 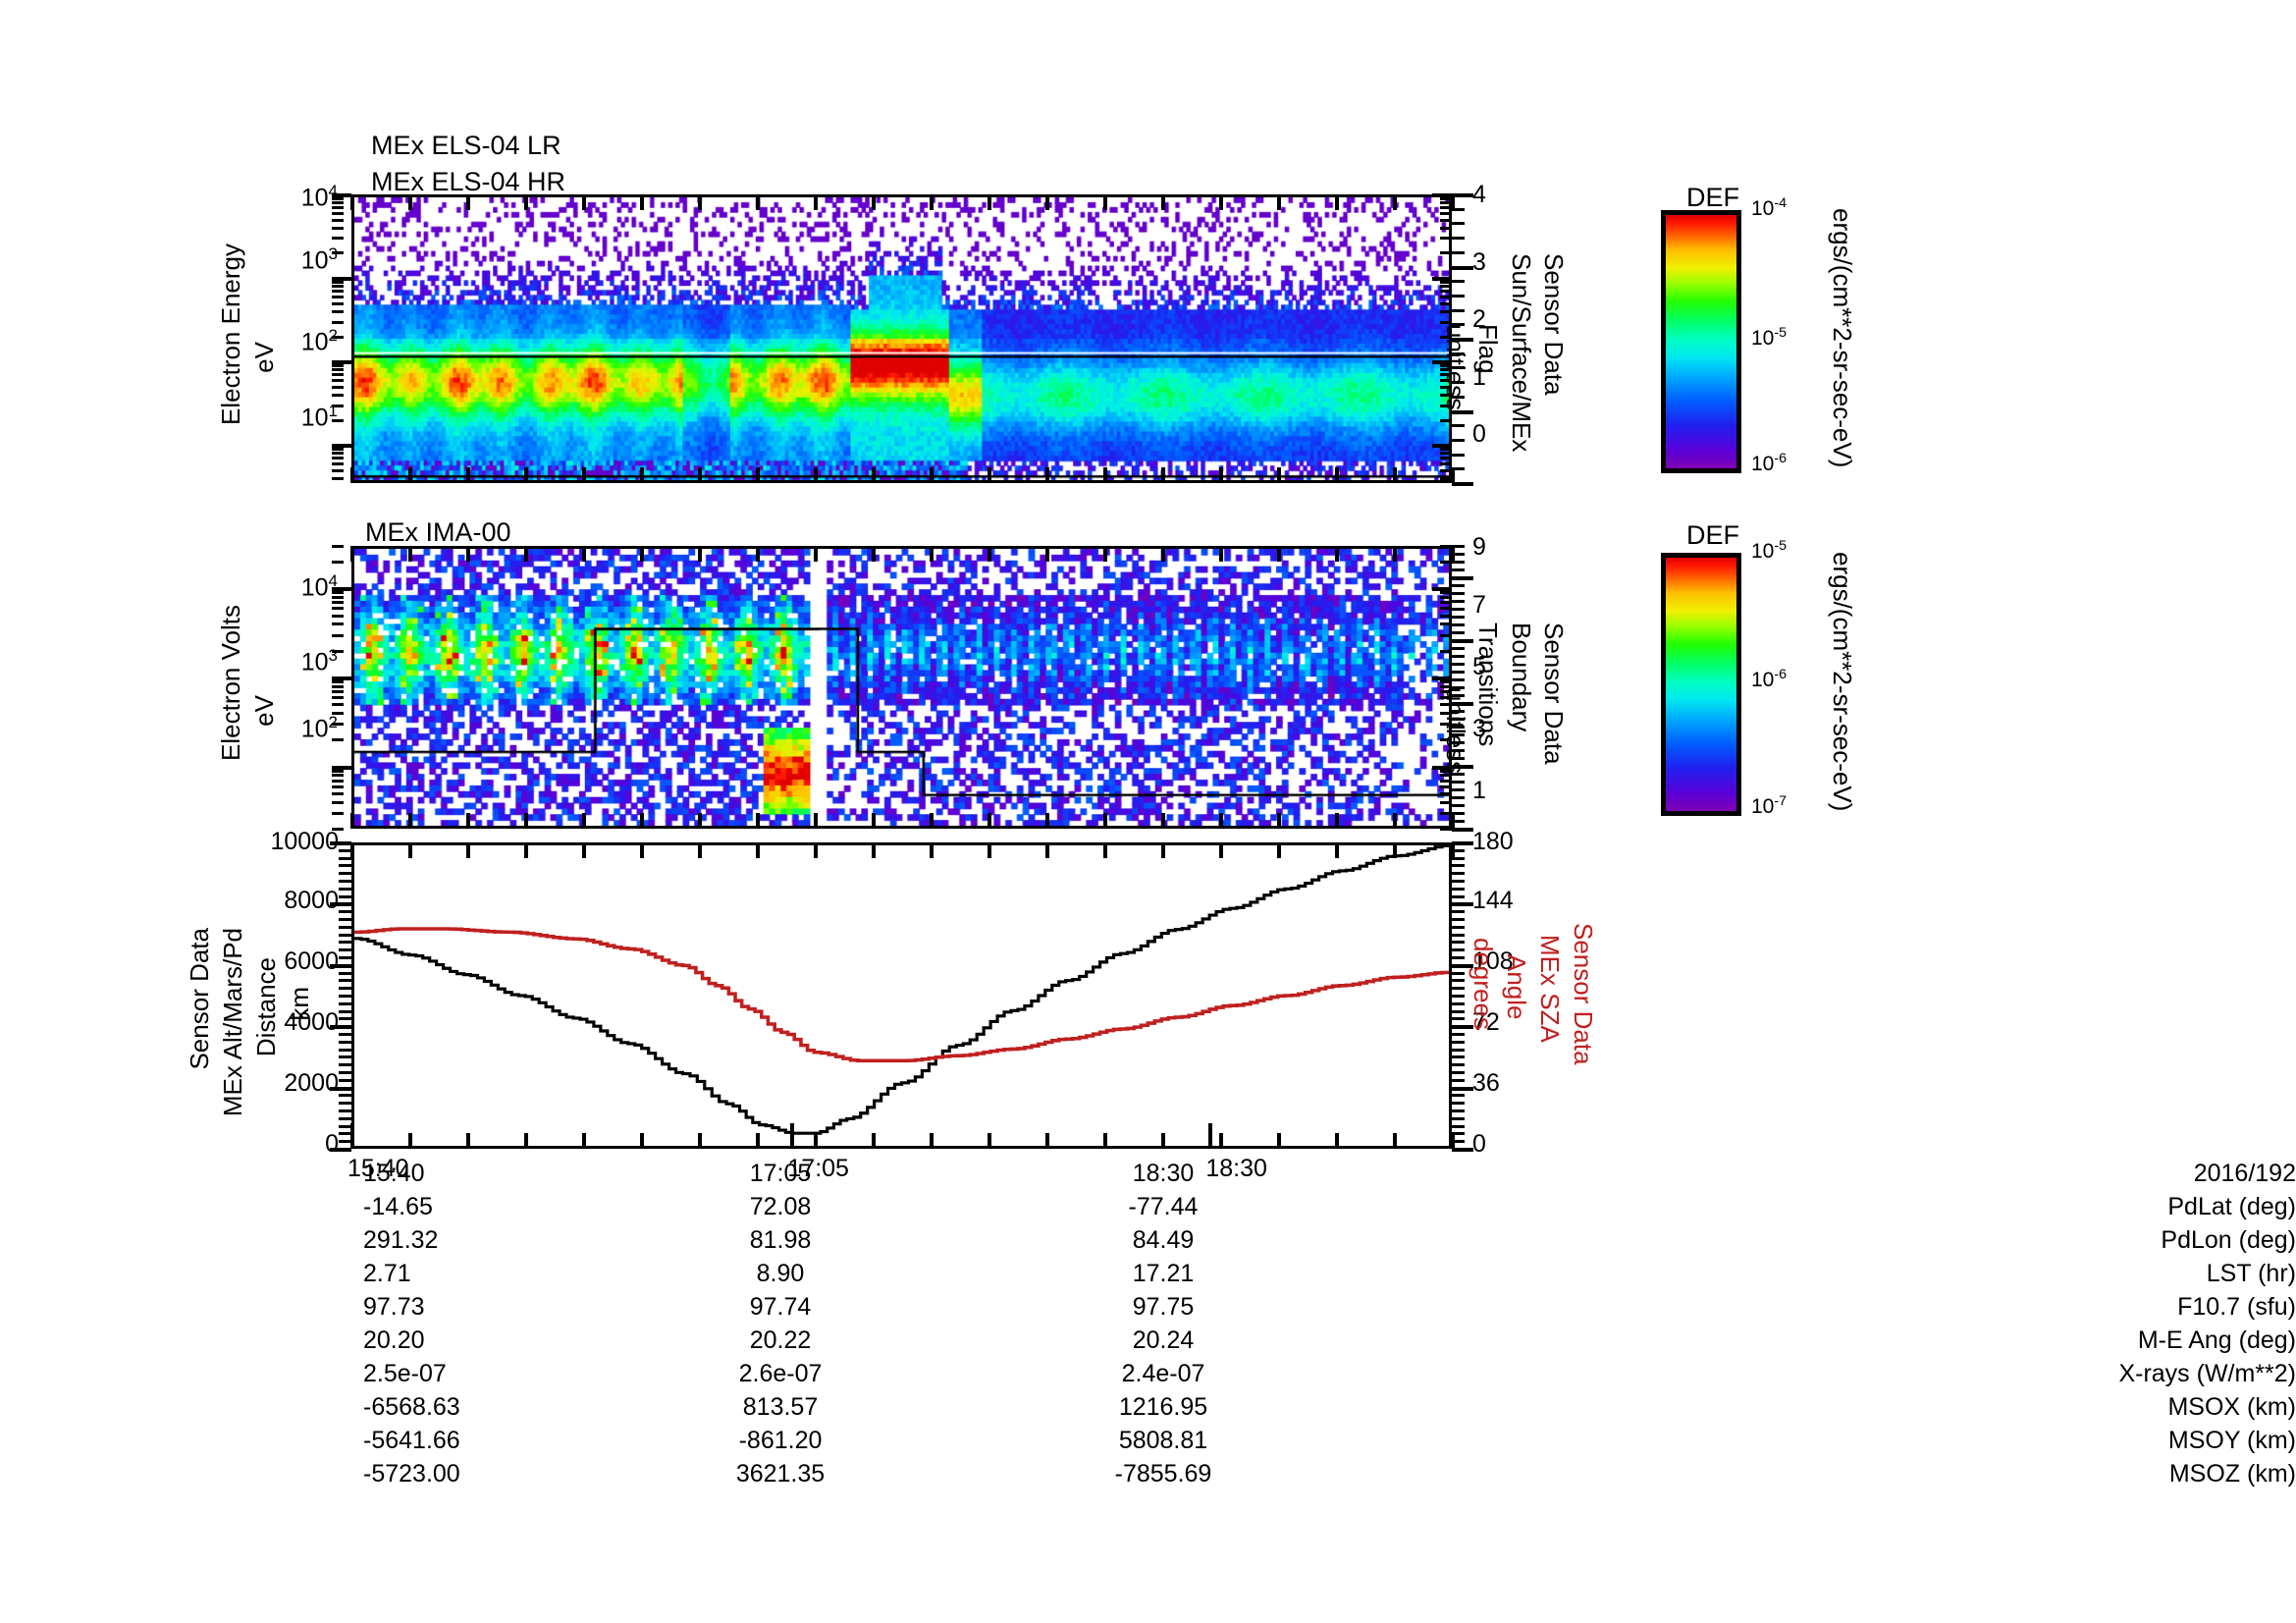 What do you see at coordinates (2229, 1240) in the screenshot?
I see `annotation-row-label: PdLon (deg)` at bounding box center [2229, 1240].